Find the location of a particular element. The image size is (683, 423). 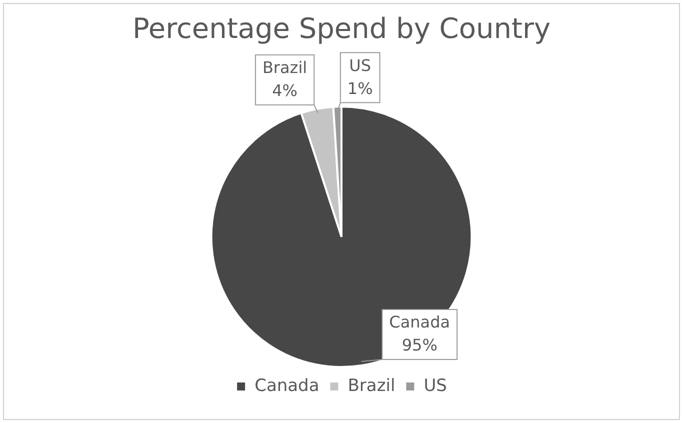

chart-title: Percentage Spend by Country is located at coordinates (341, 29).